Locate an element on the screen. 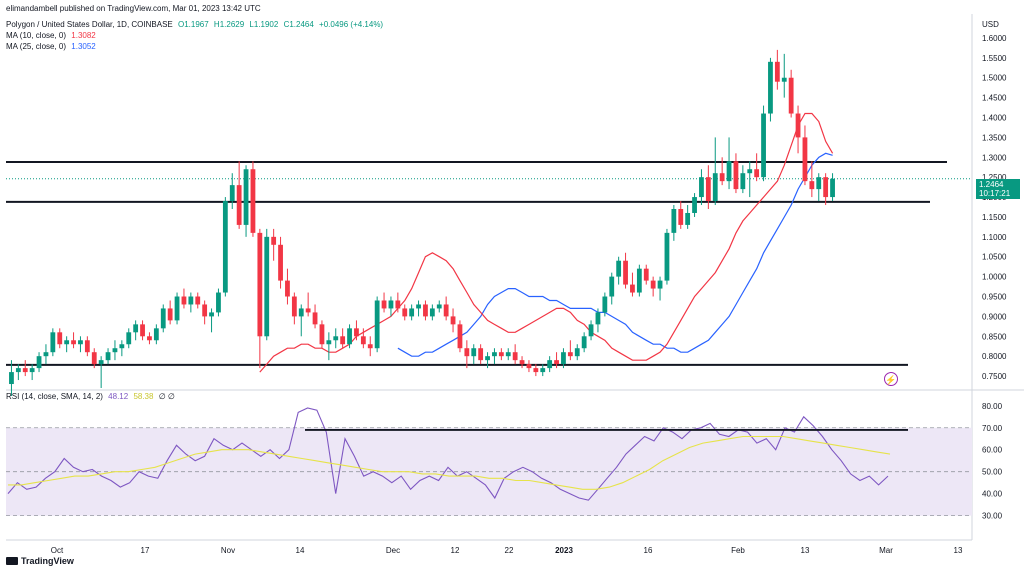 The image size is (1024, 572). rsi-tick-label: 50.00 is located at coordinates (992, 472).